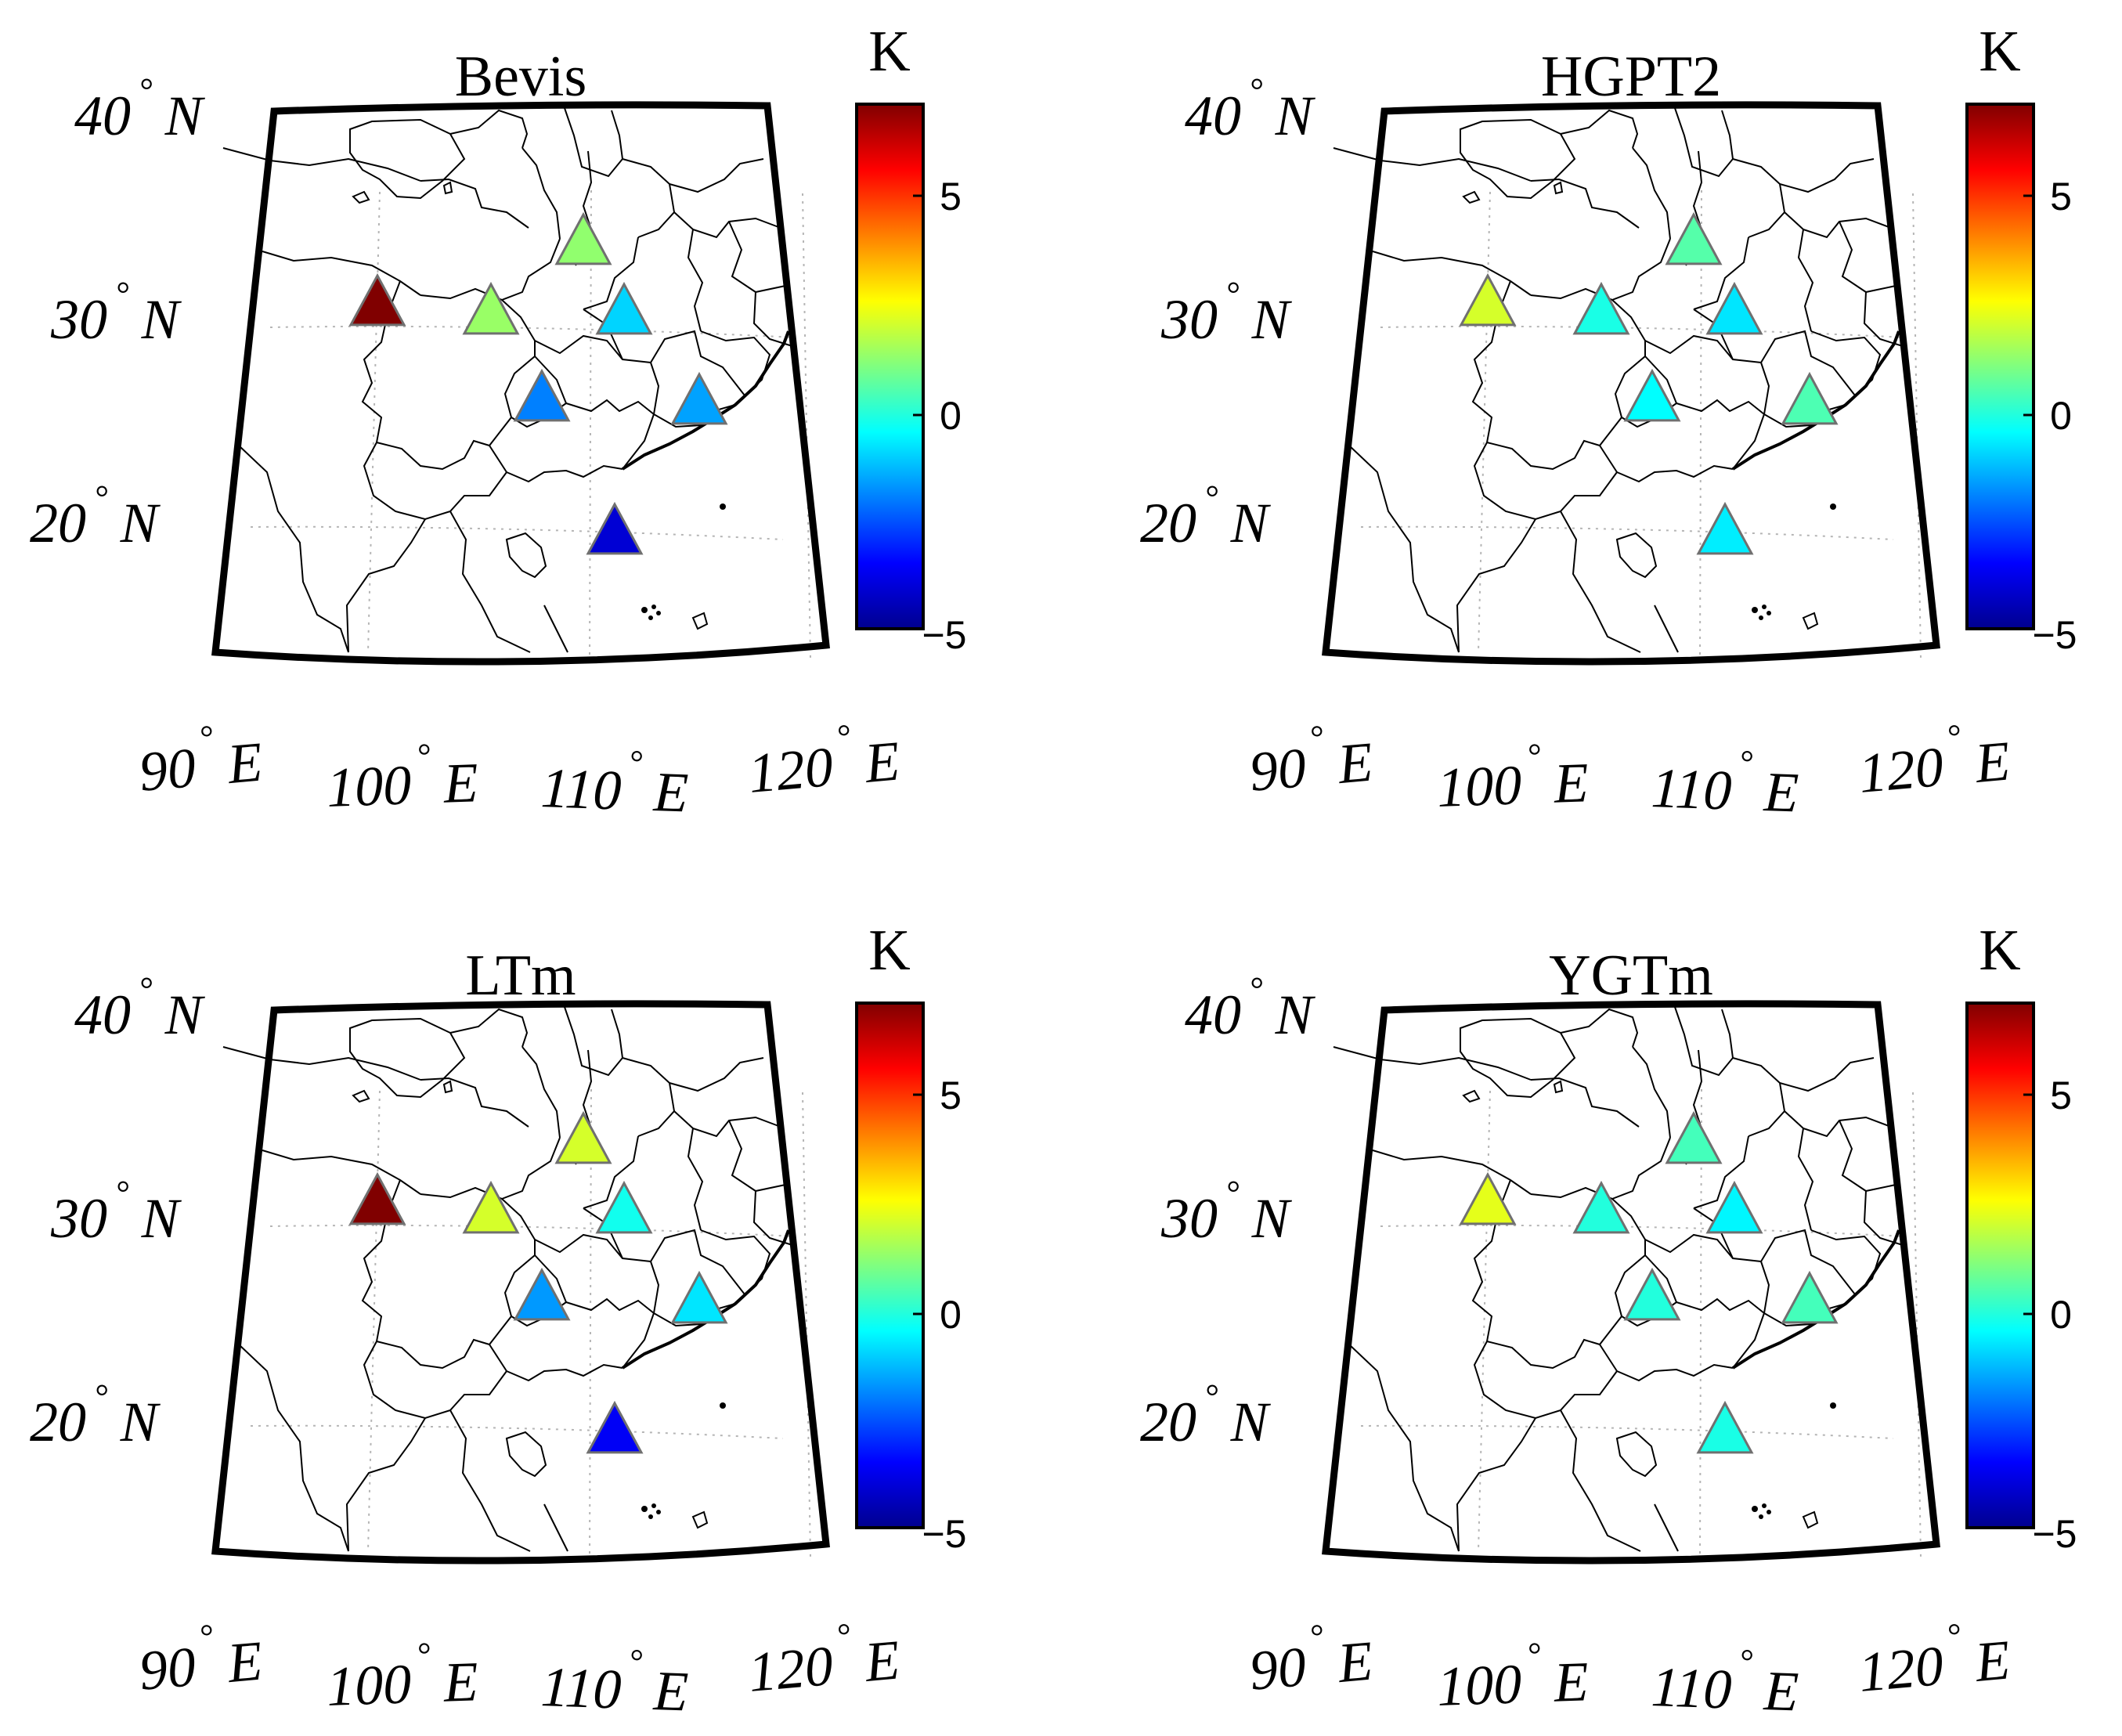 This screenshot has height=1736, width=2122. What do you see at coordinates (1631, 976) in the screenshot?
I see `panel-title: YGTm` at bounding box center [1631, 976].